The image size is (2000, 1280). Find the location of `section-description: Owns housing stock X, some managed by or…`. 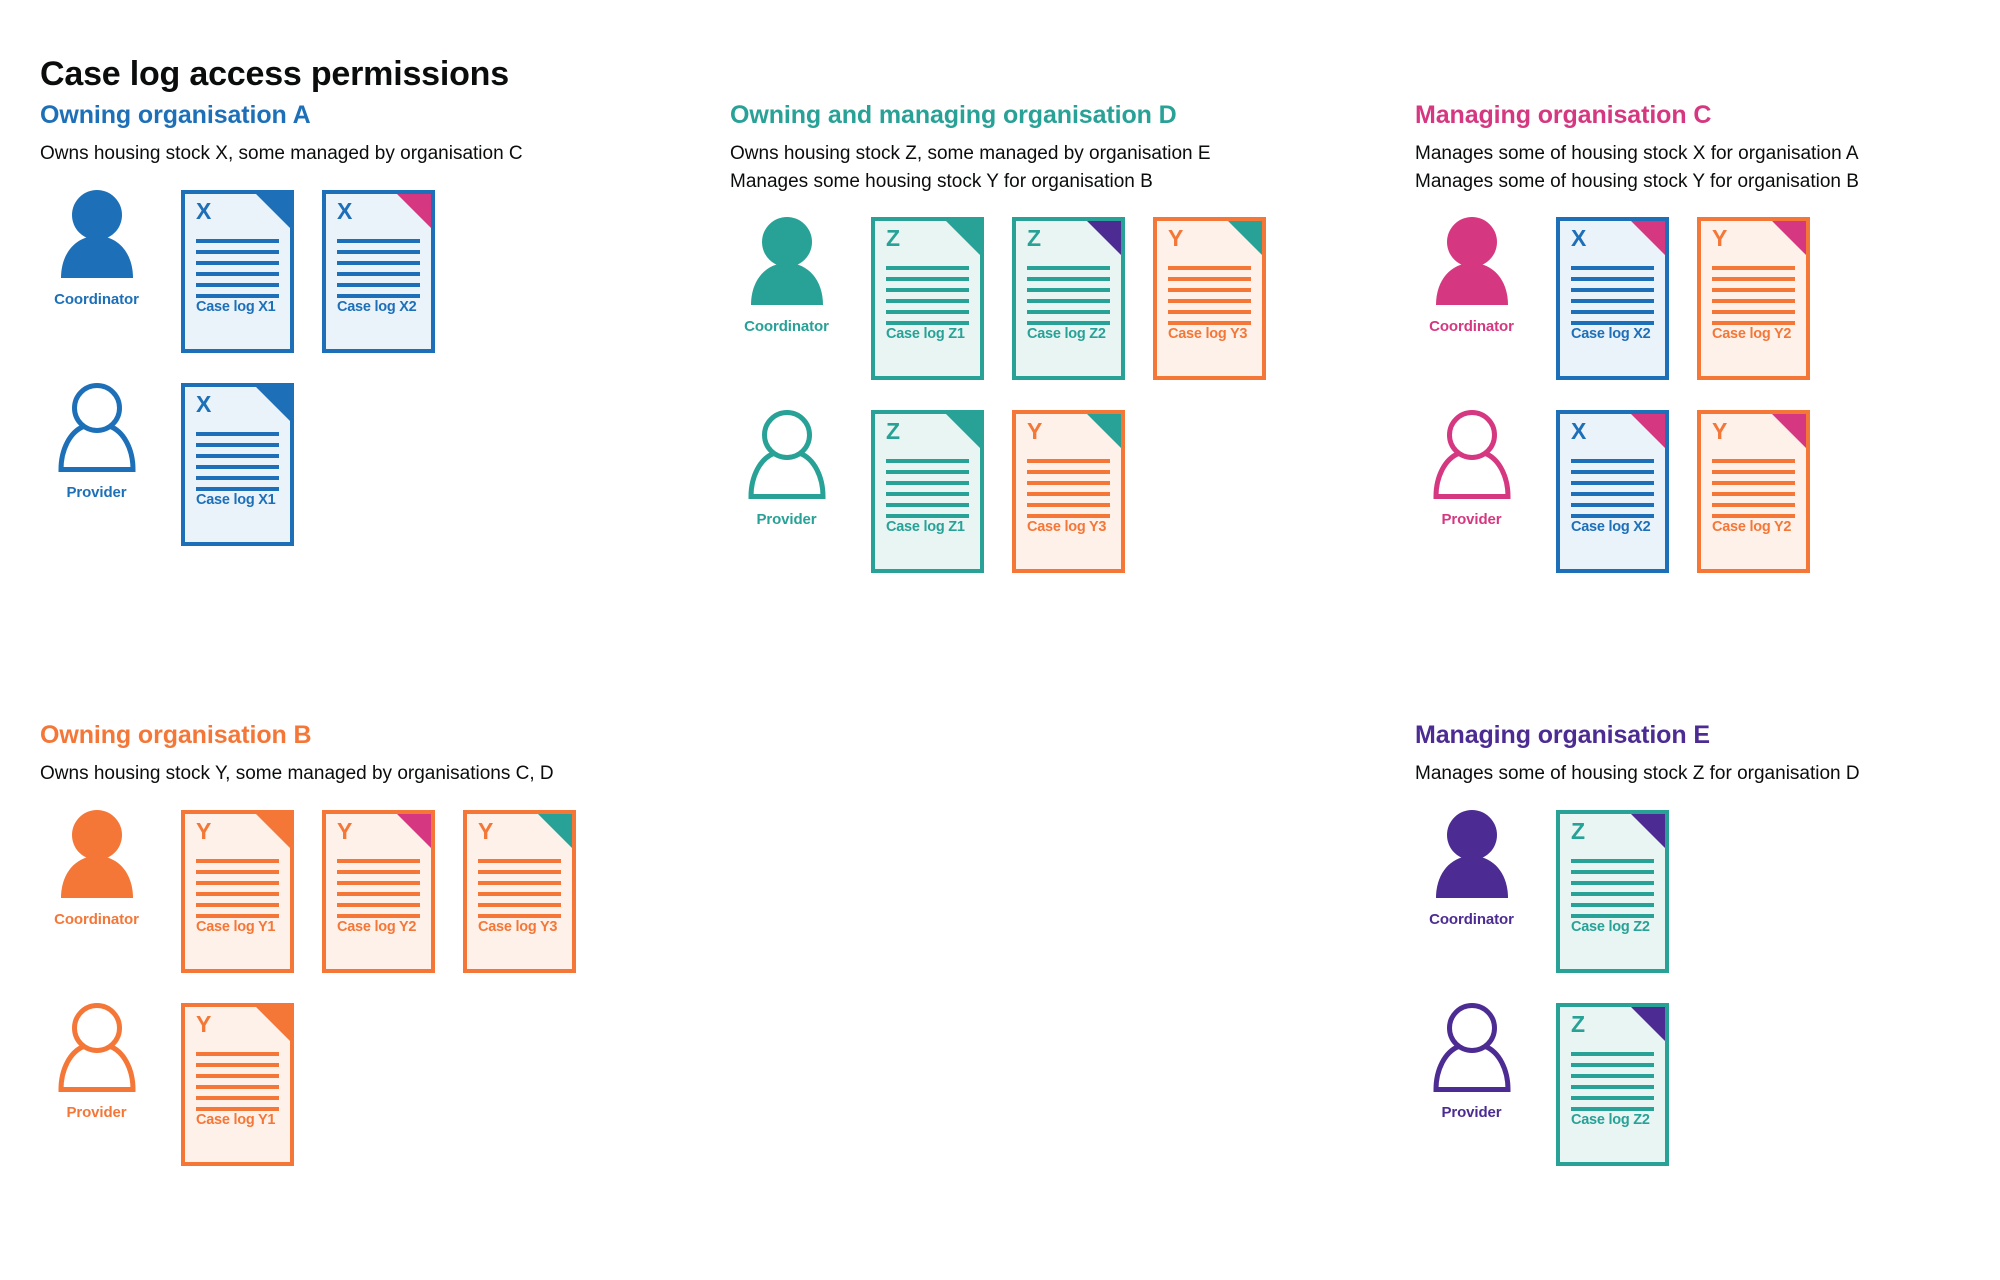

section-description: Owns housing stock X, some managed by or… is located at coordinates (281, 153).